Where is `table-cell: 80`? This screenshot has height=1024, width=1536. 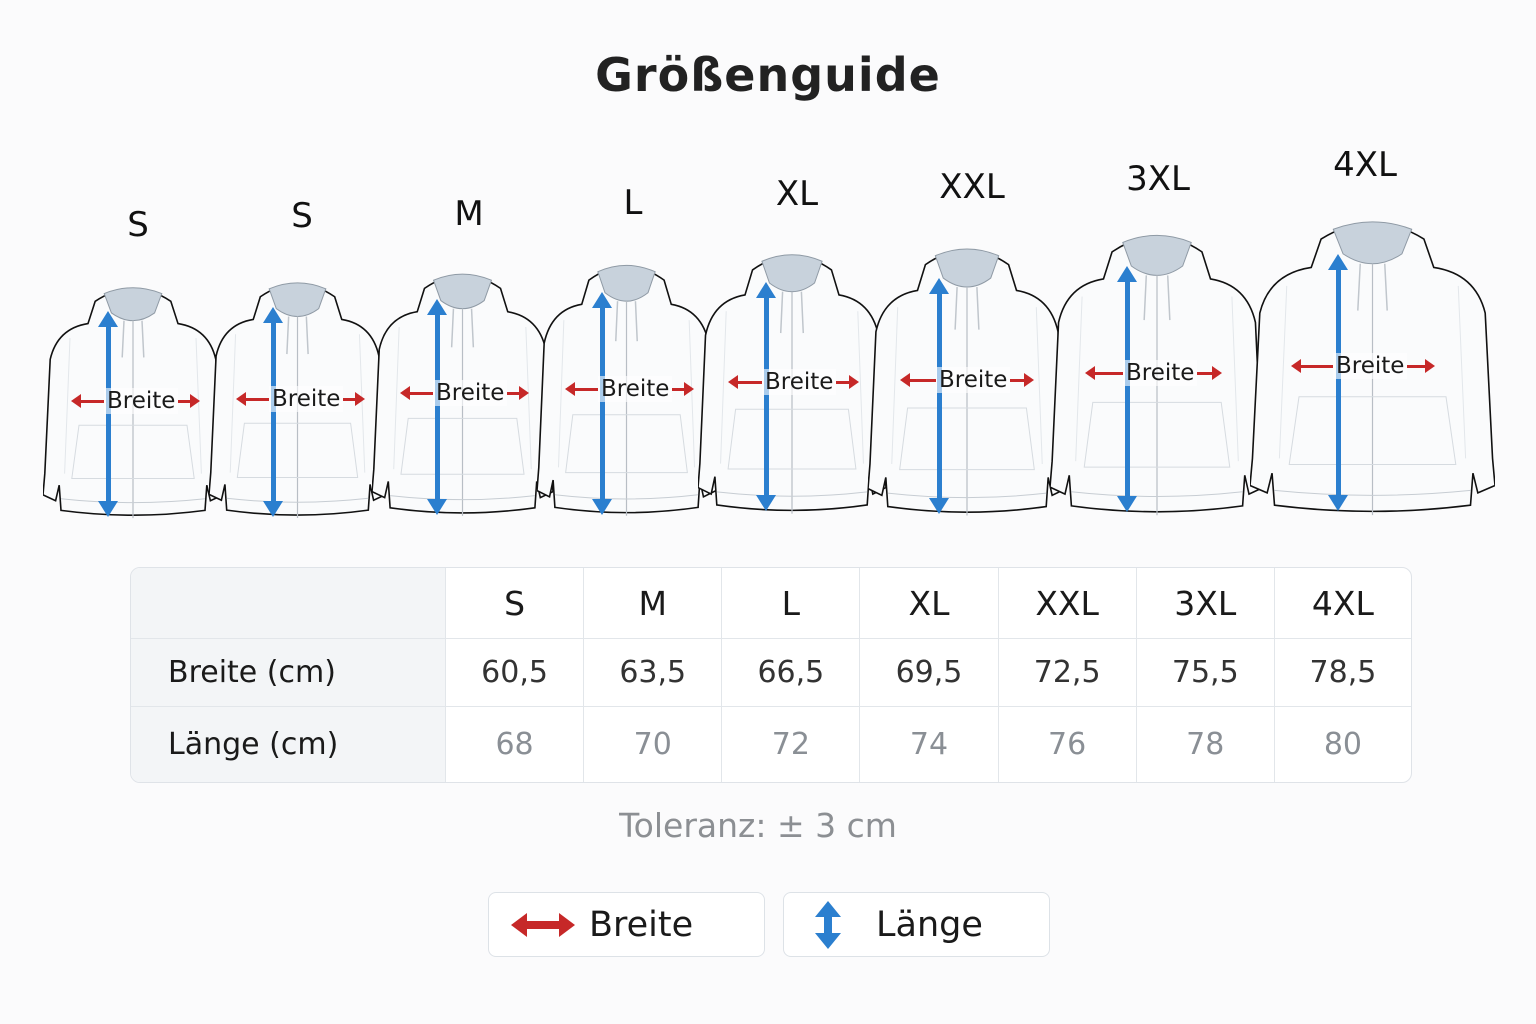 table-cell: 80 is located at coordinates (1343, 744).